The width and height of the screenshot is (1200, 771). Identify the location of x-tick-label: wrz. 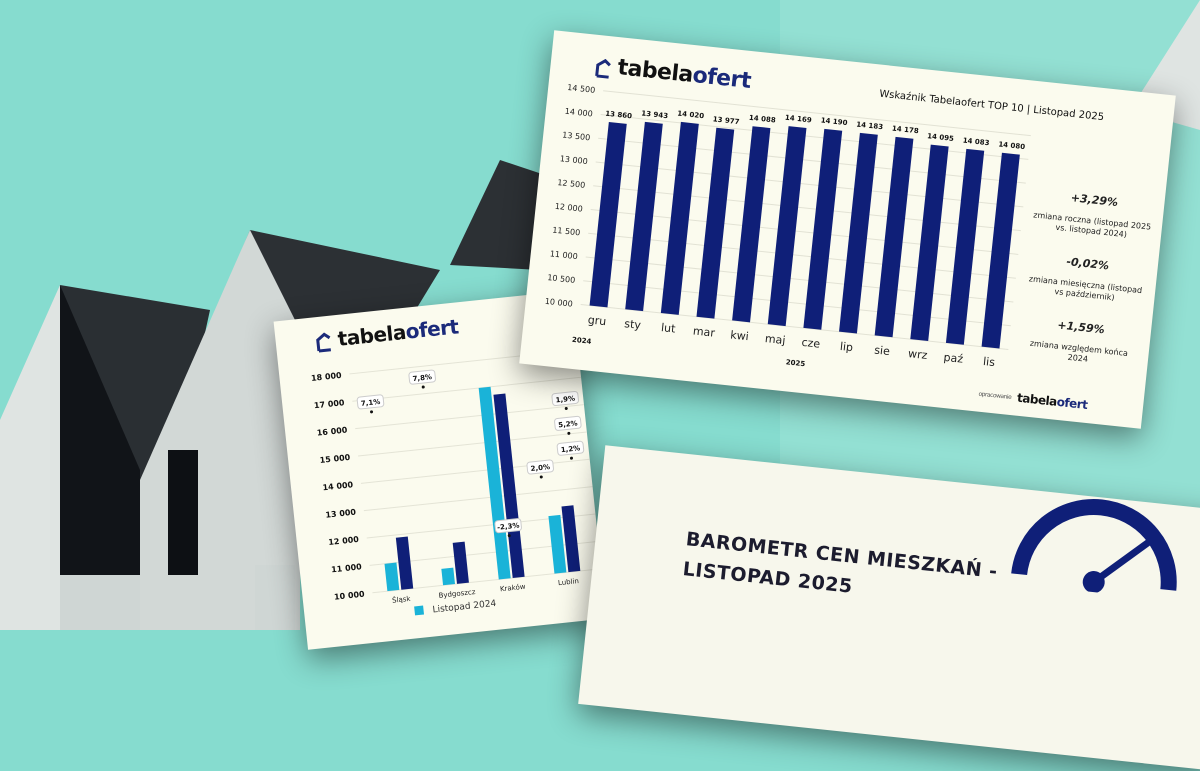
(917, 354).